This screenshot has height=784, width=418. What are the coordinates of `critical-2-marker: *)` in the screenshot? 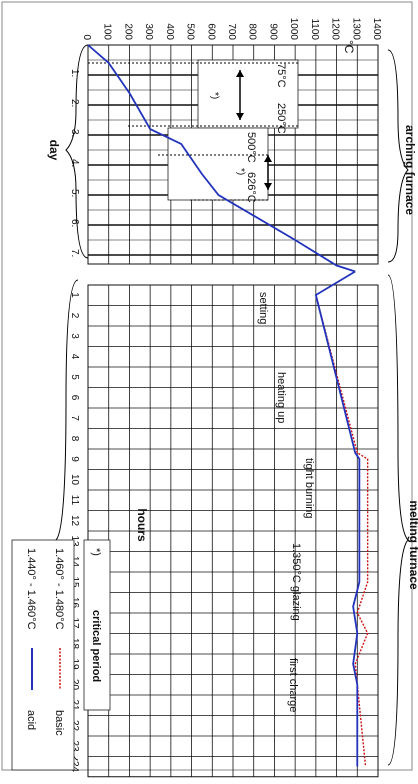 It's located at (240, 171).